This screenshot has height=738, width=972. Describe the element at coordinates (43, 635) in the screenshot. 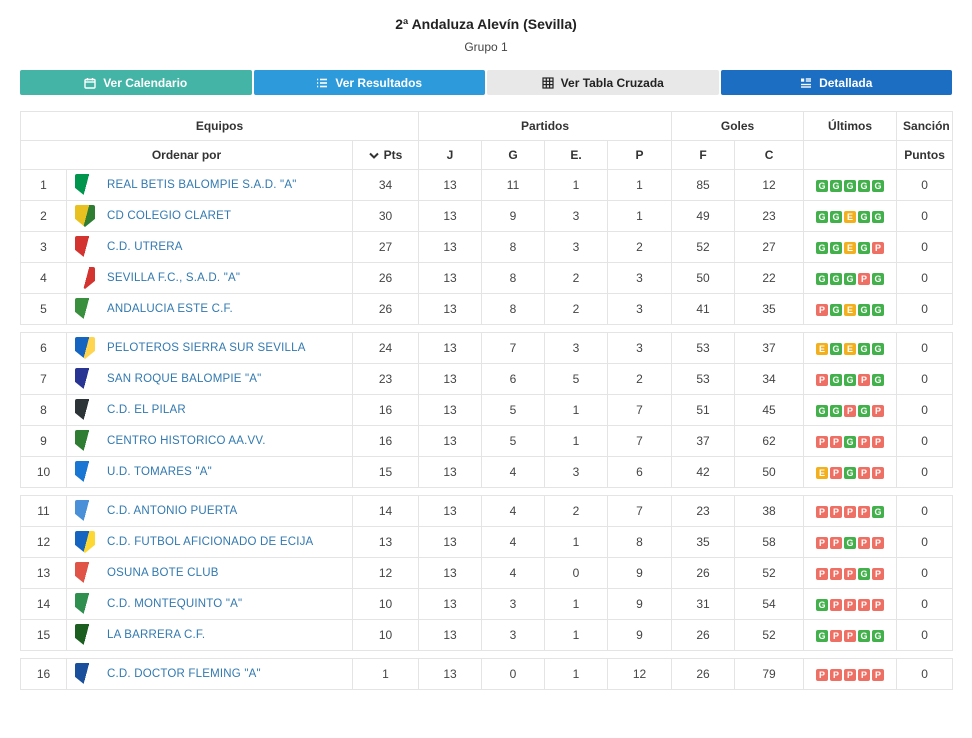

I see `position: 15` at that location.